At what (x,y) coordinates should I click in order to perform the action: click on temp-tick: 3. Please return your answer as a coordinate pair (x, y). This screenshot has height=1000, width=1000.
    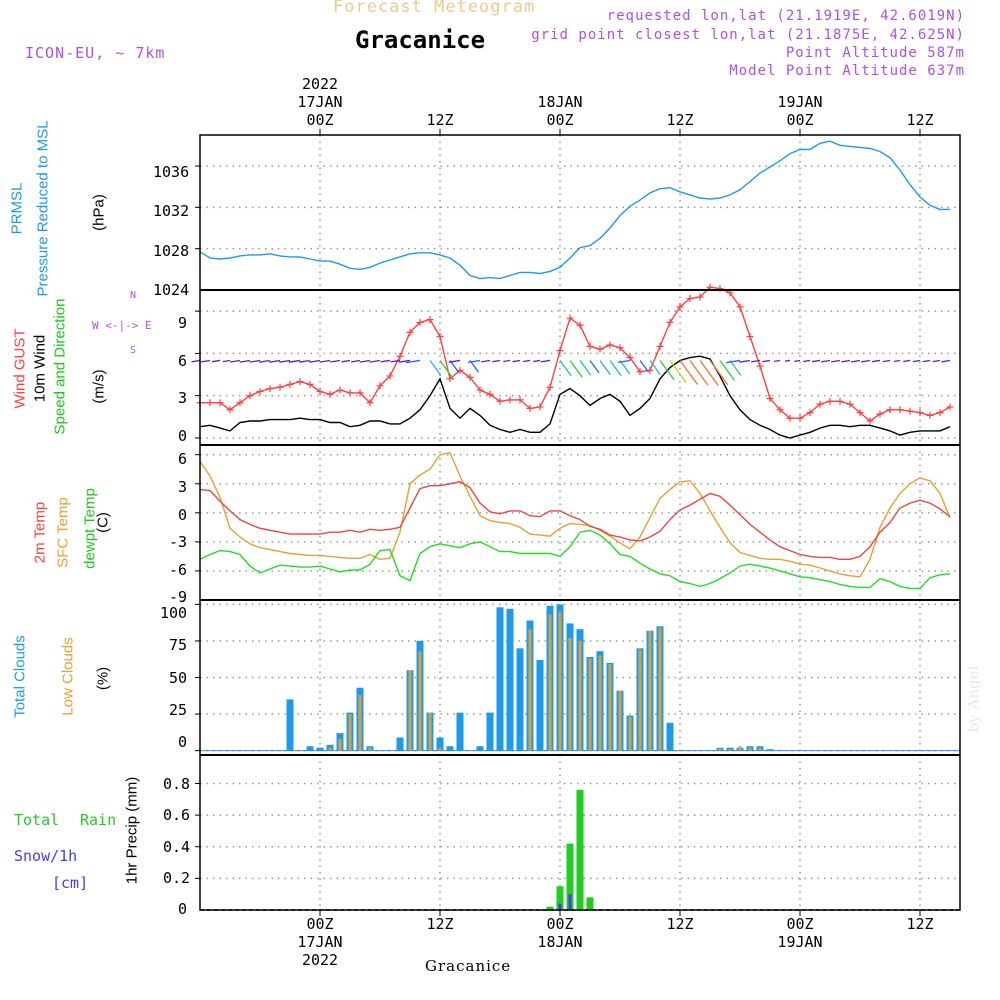
    Looking at the image, I should click on (183, 487).